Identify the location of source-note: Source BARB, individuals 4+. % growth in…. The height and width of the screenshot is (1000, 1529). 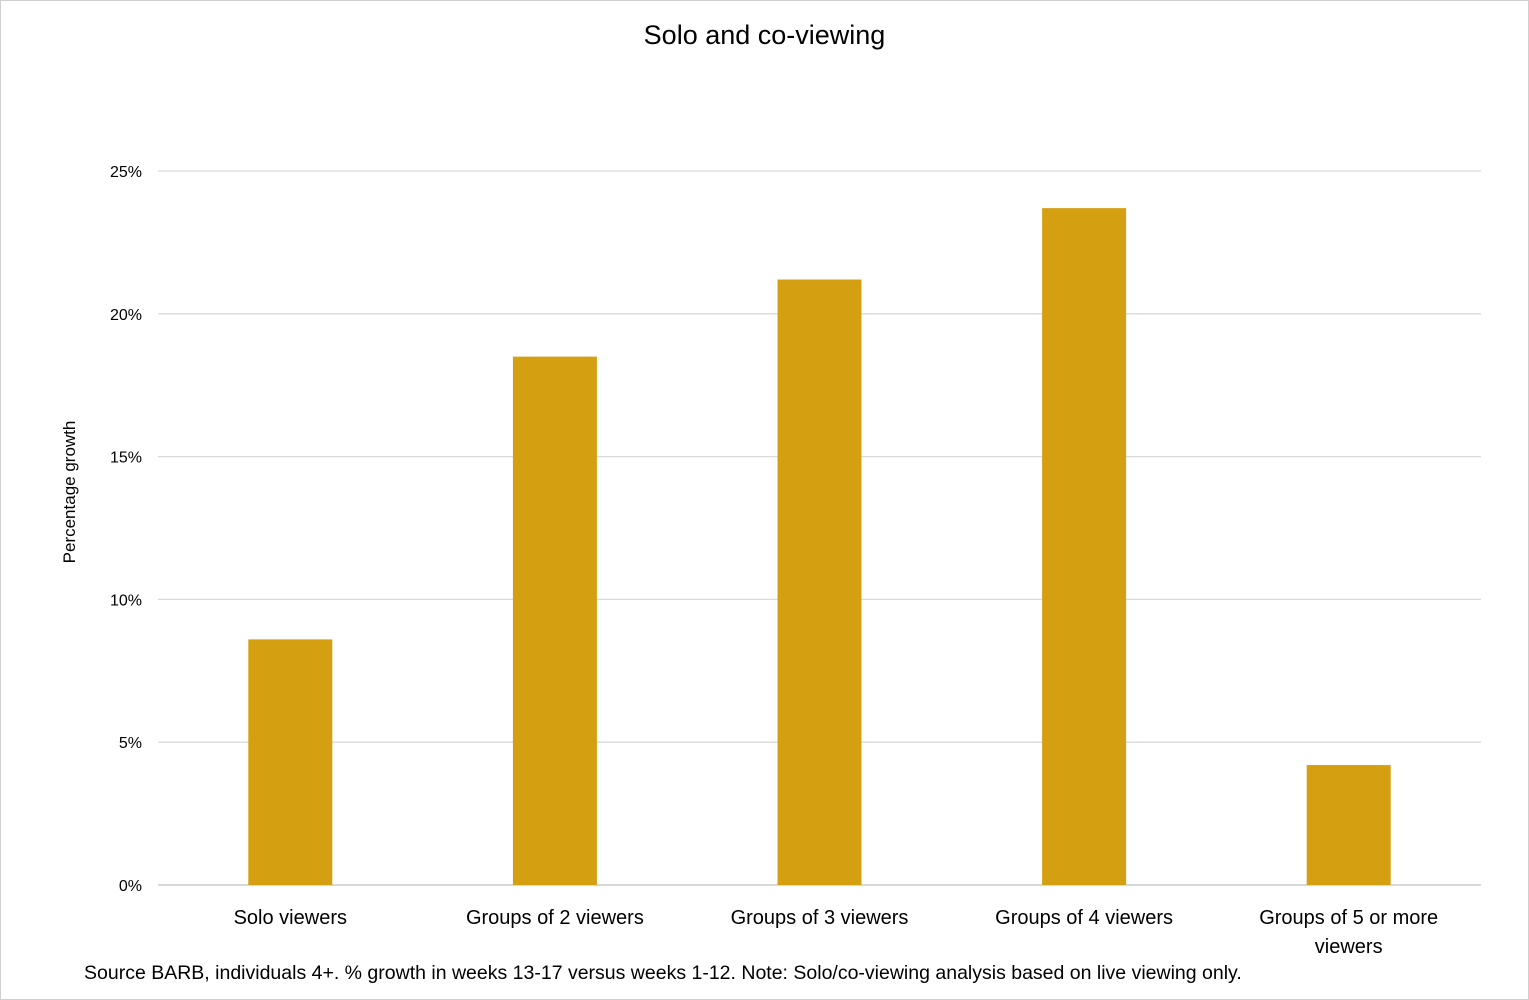
(663, 973).